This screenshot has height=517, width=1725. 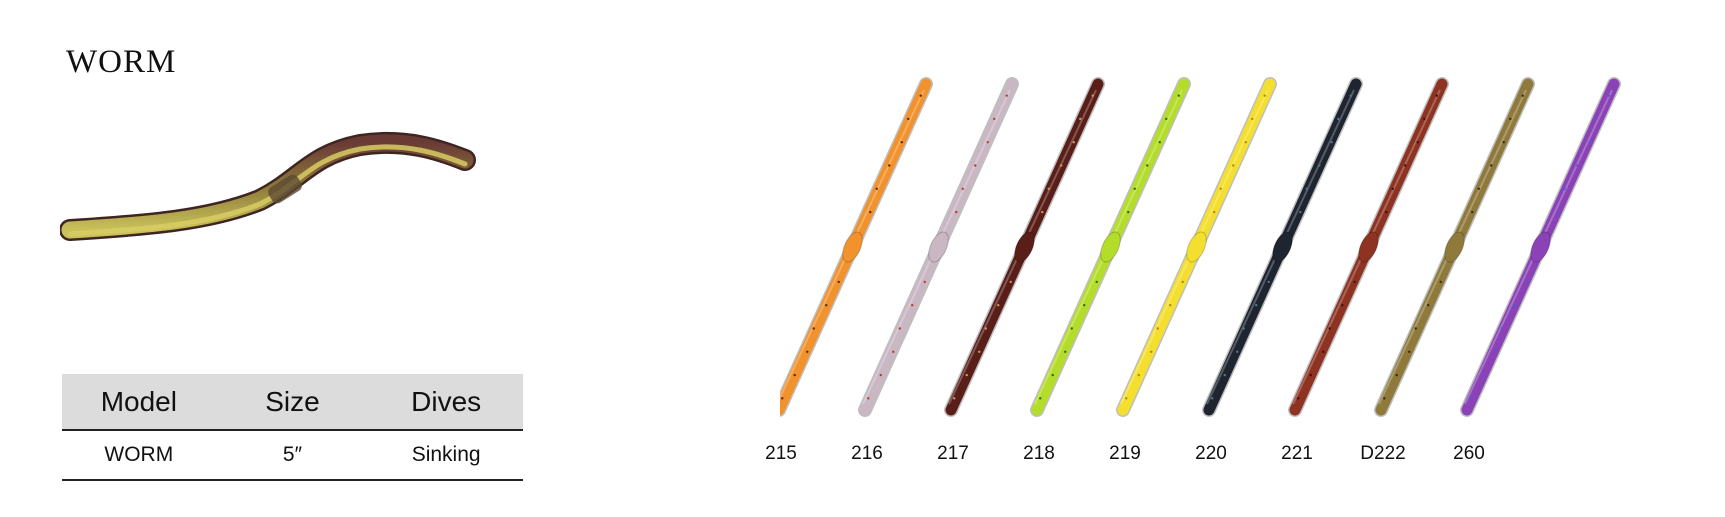 I want to click on variant-code-219: 219, so click(x=1125, y=453).